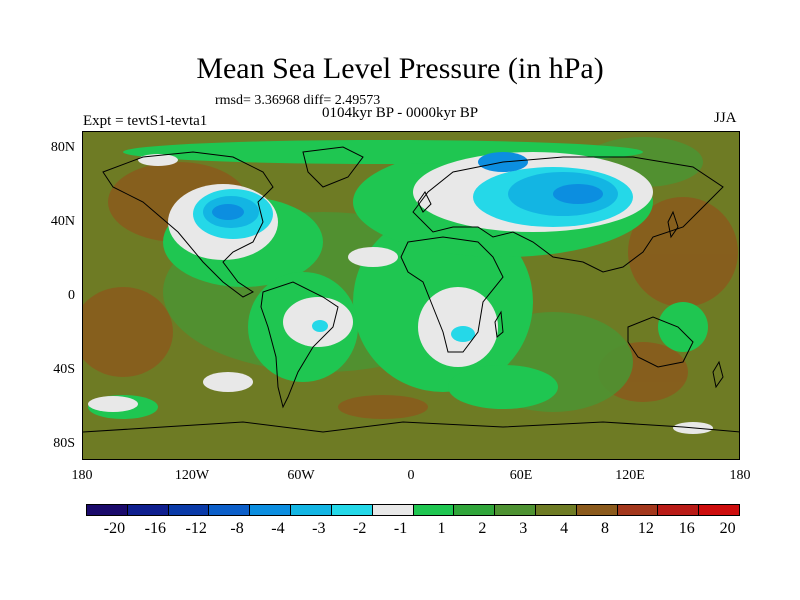  I want to click on x-tick-0: 0, so click(411, 475).